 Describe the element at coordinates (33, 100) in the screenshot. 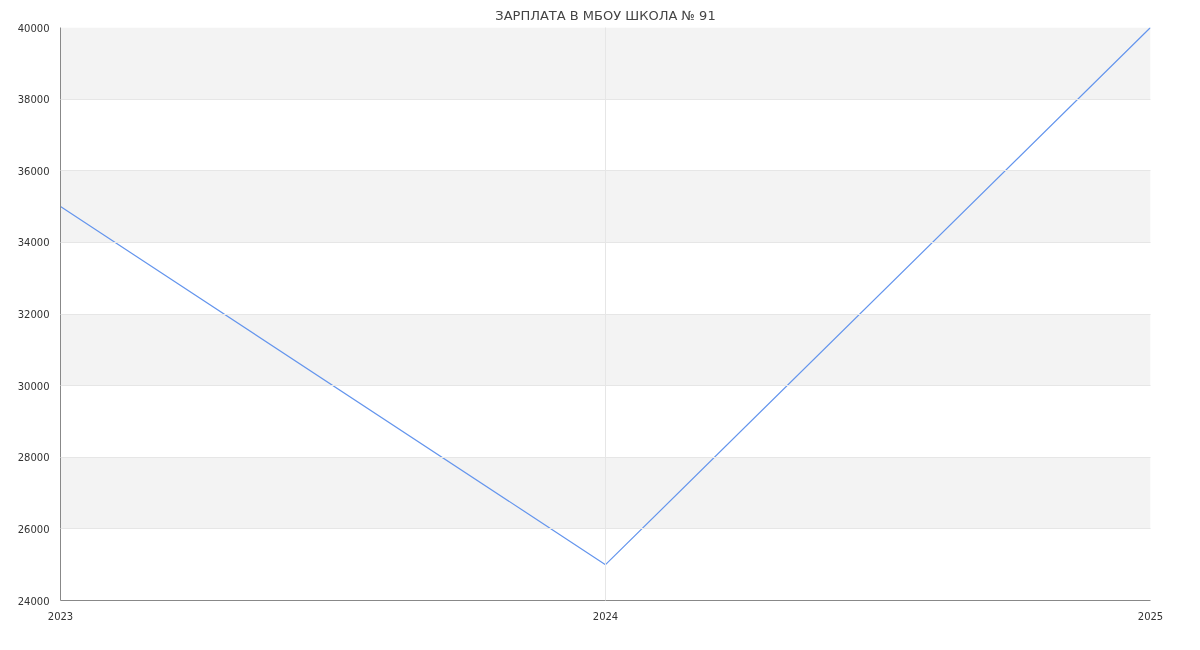

I see `y-tick-label: 38000` at that location.